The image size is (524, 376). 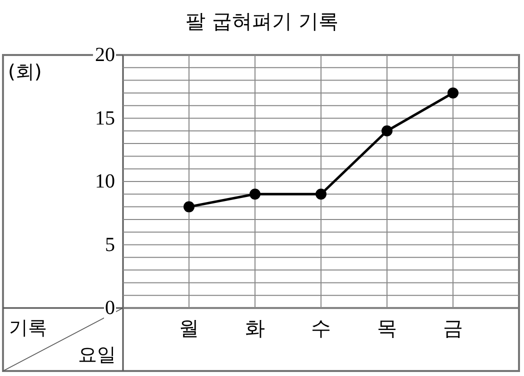 What do you see at coordinates (189, 328) in the screenshot?
I see `x-tick-label: 월` at bounding box center [189, 328].